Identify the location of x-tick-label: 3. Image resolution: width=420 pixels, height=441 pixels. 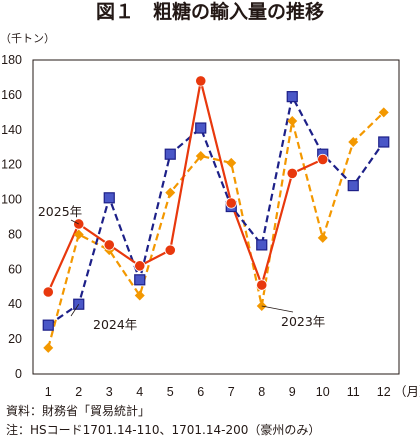
(109, 392).